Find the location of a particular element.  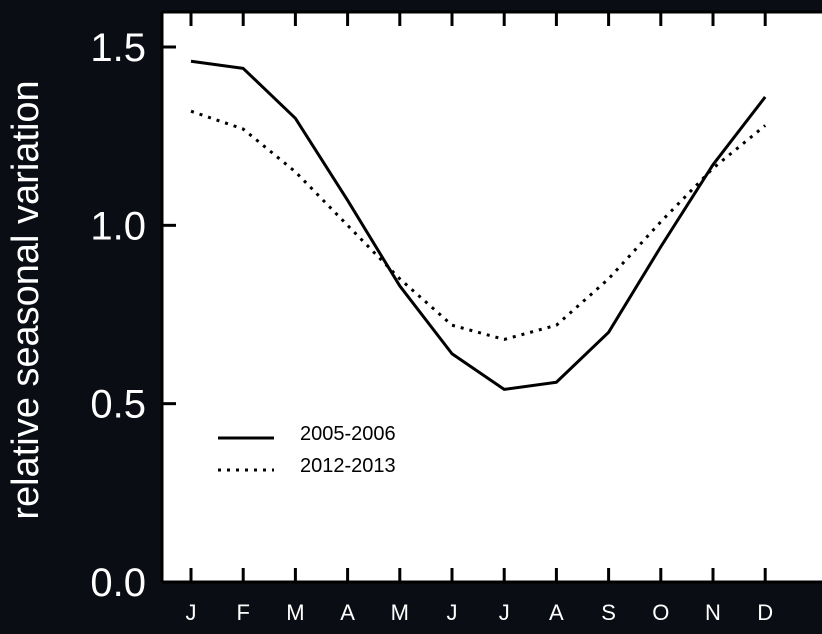

legend-label: 2005-2006 is located at coordinates (348, 434).